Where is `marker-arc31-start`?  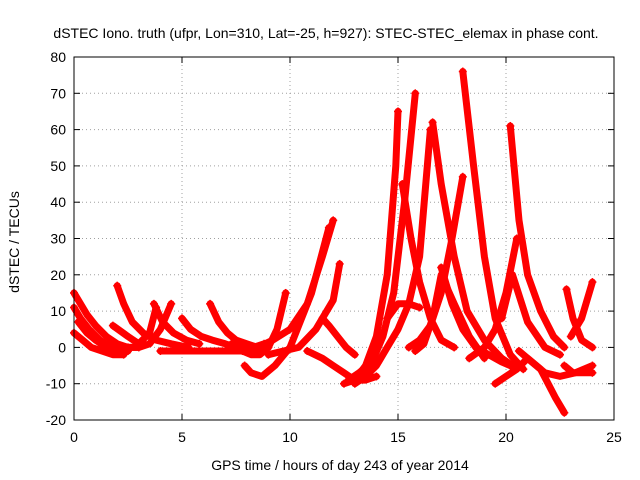
marker-arc31-start is located at coordinates (510, 125).